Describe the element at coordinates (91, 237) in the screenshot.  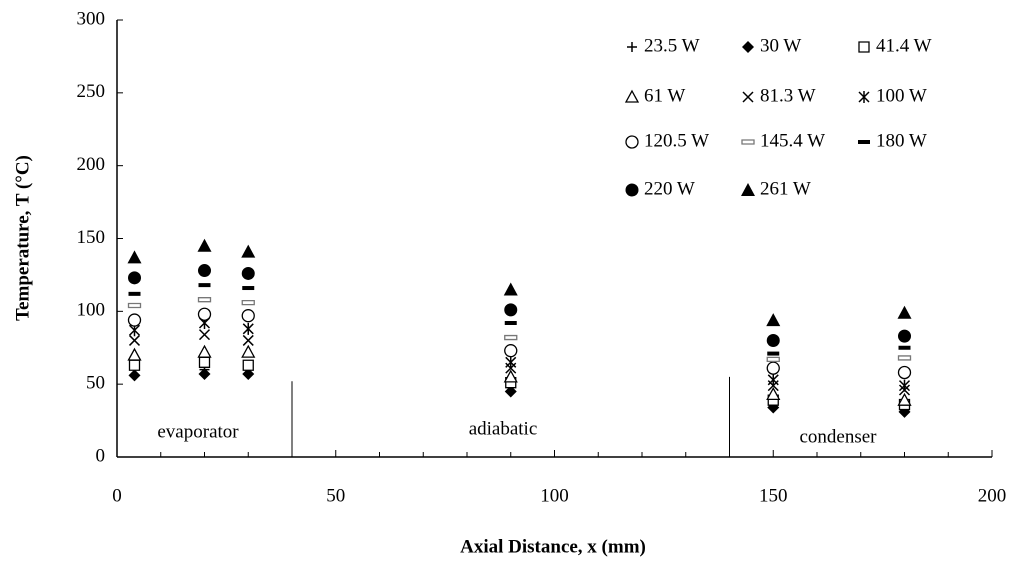
I see `y-tick-label: 150` at that location.